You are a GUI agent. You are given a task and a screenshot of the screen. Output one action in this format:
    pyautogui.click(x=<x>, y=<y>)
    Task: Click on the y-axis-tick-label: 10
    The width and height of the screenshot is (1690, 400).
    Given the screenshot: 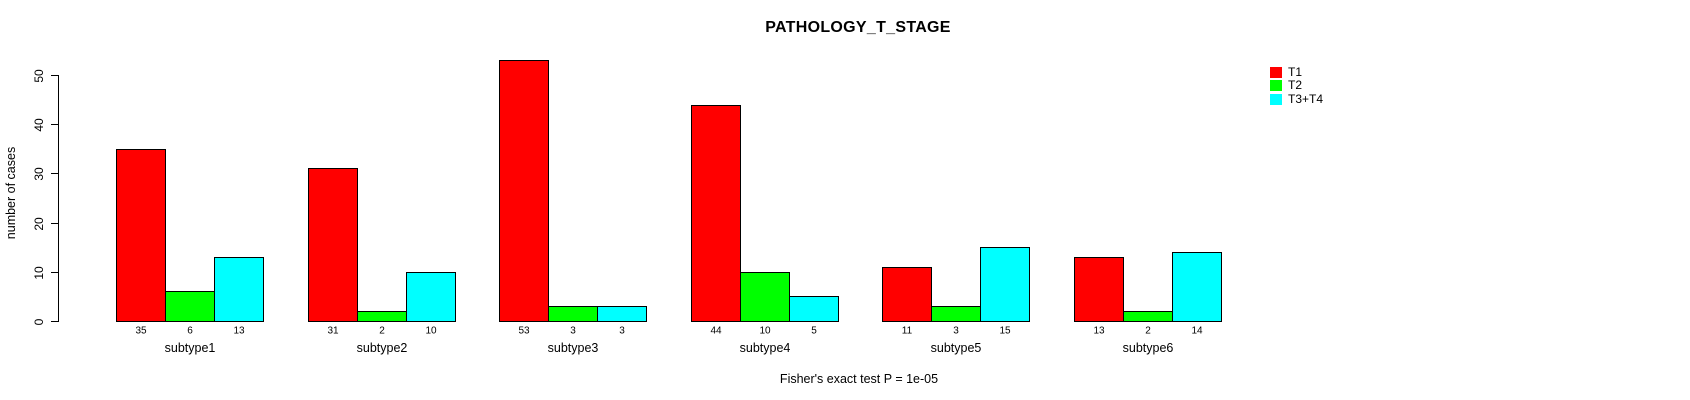 What is the action you would take?
    pyautogui.click(x=39, y=272)
    